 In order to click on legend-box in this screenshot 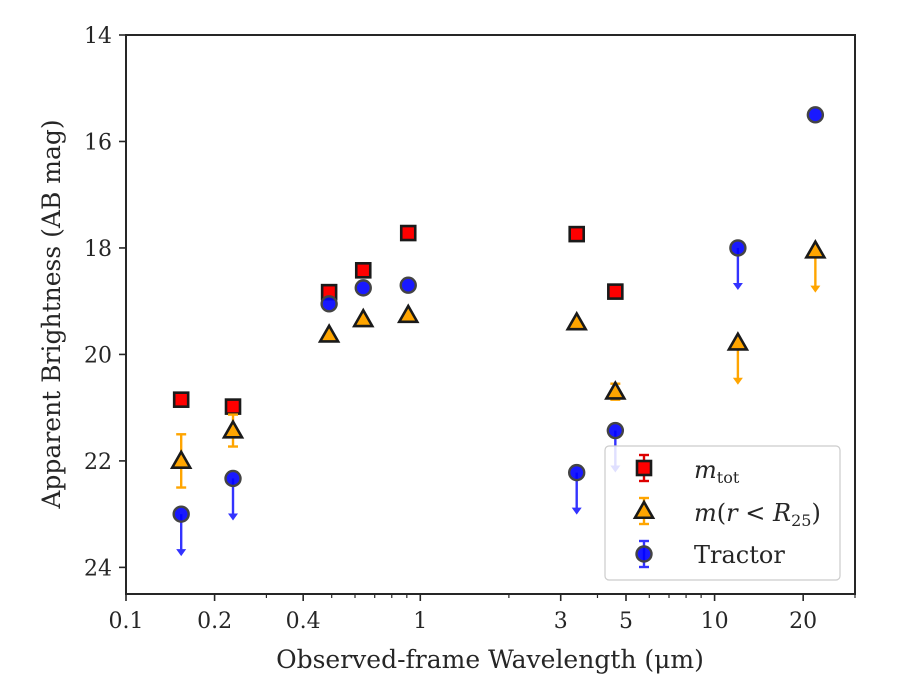, I will do `click(722, 513)`.